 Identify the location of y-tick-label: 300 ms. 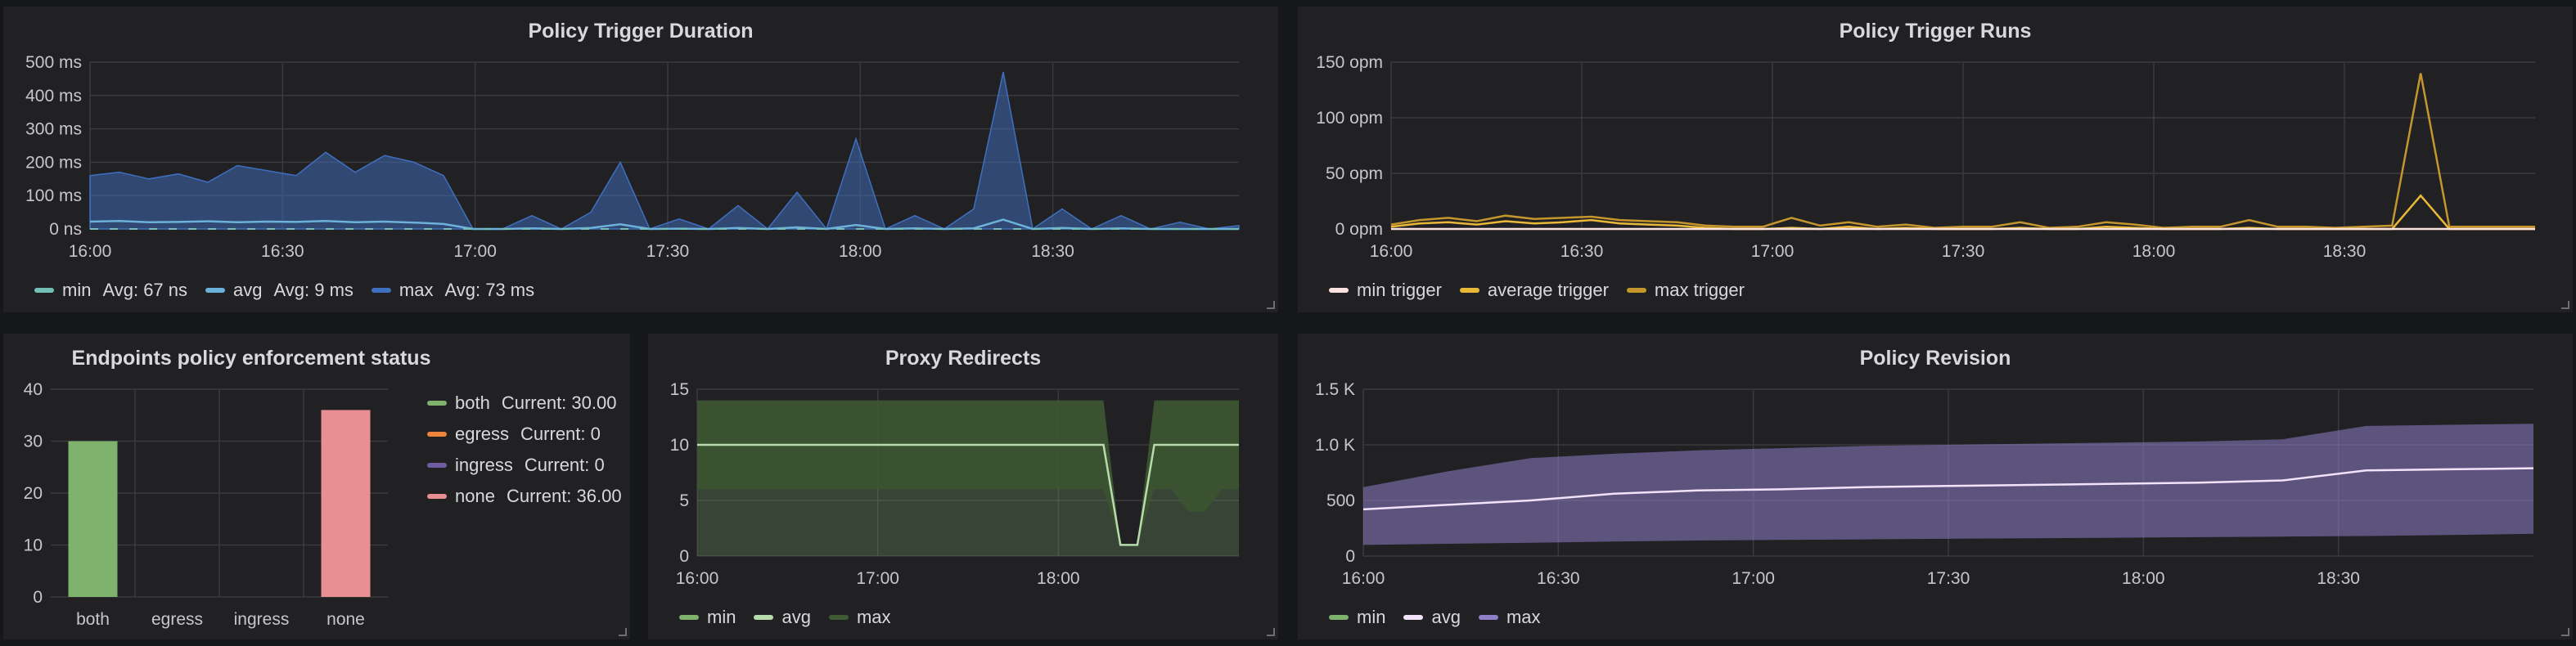
(53, 129).